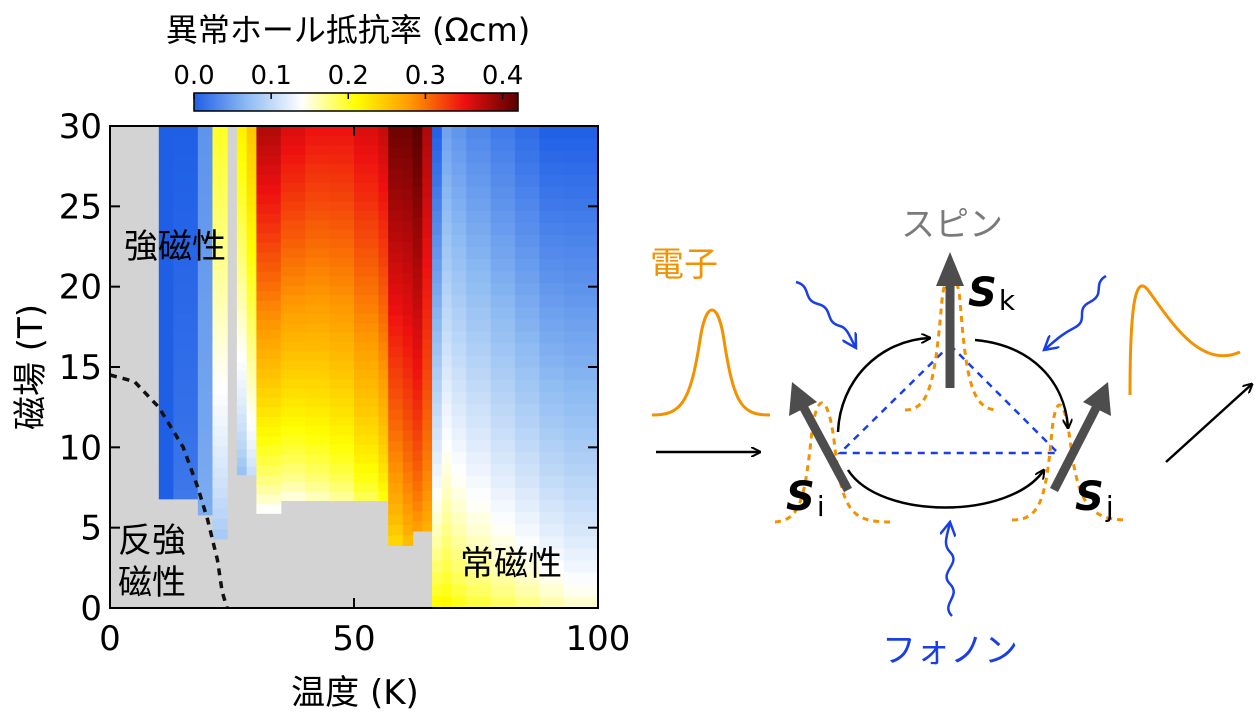  Describe the element at coordinates (31, 367) in the screenshot. I see `y-axis-label: 磁場 (T)` at that location.